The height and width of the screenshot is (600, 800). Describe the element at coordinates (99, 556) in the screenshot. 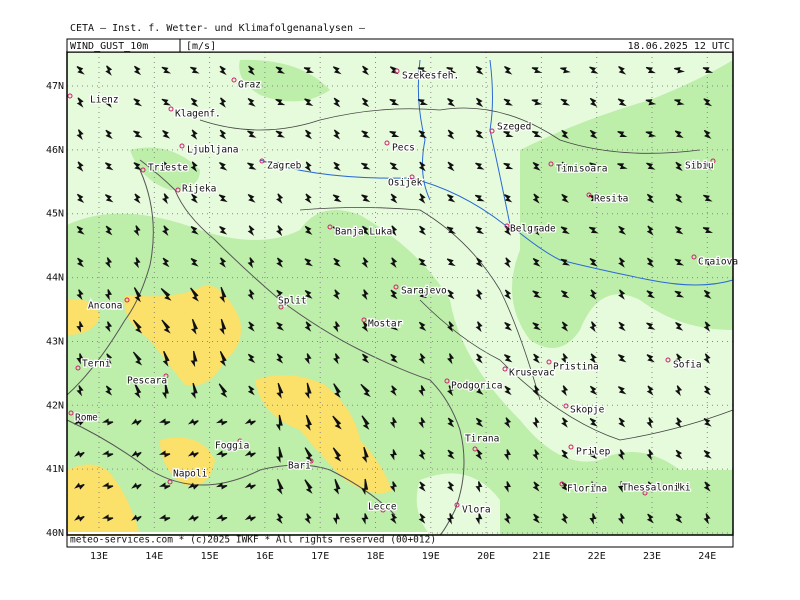

I see `lon-label: 13E` at that location.